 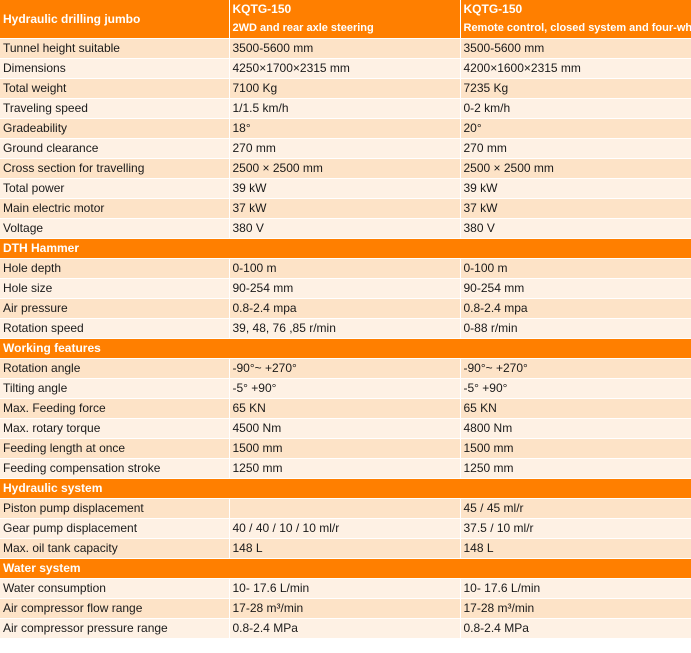 I want to click on table-row: Voltage 380 V 380 V, so click(x=345, y=228).